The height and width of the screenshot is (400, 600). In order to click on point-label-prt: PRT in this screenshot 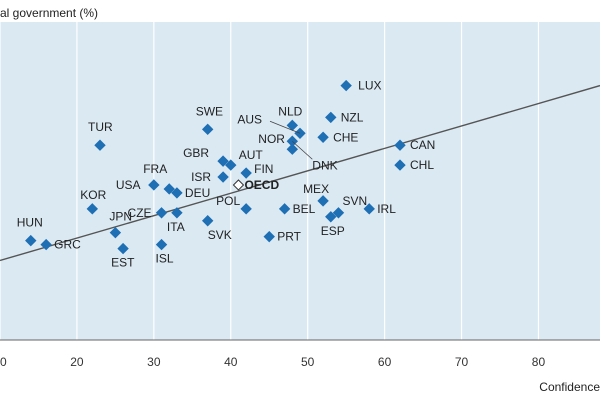, I will do `click(289, 237)`.